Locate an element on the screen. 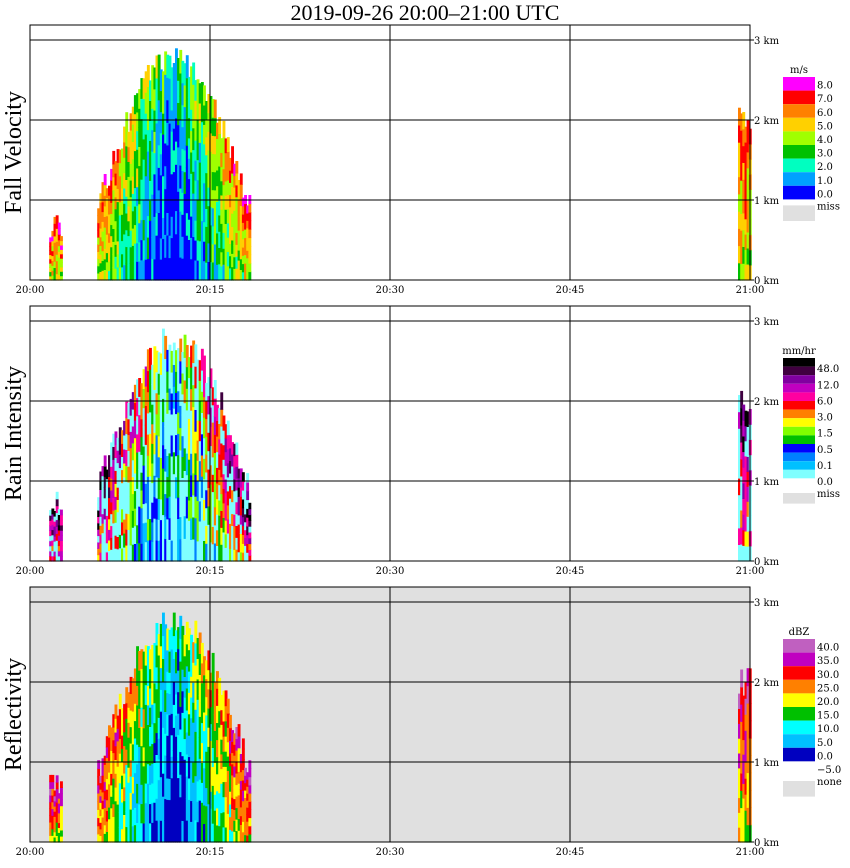 The image size is (850, 868). y-axis-label: Reflectivity is located at coordinates (14, 714).